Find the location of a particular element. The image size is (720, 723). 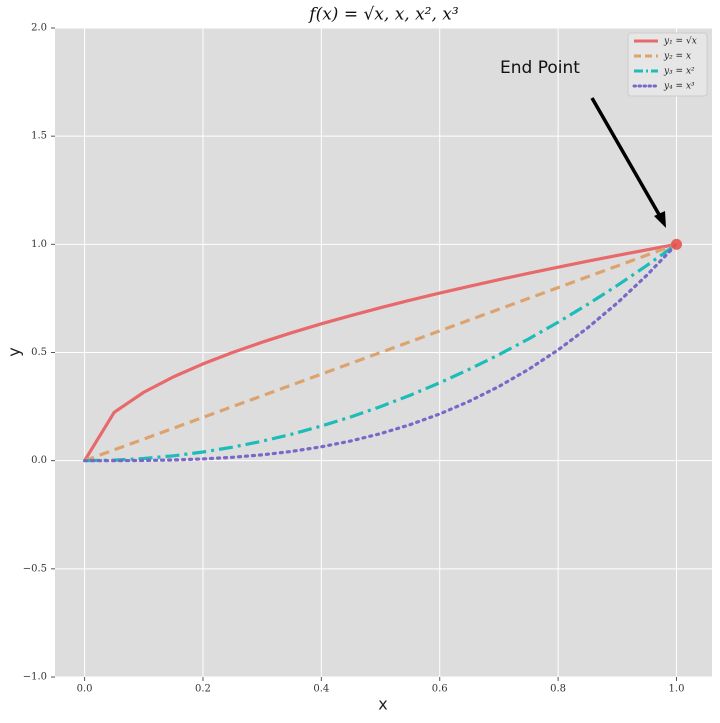

legend-label: y₂ = x is located at coordinates (677, 57).